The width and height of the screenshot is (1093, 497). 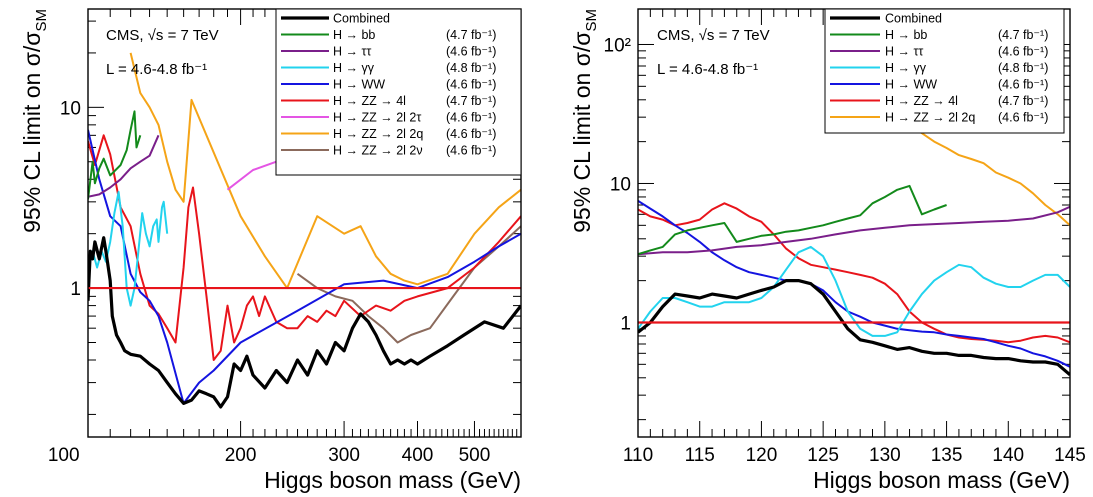 I want to click on y-tick-label: 10², so click(x=617, y=45).